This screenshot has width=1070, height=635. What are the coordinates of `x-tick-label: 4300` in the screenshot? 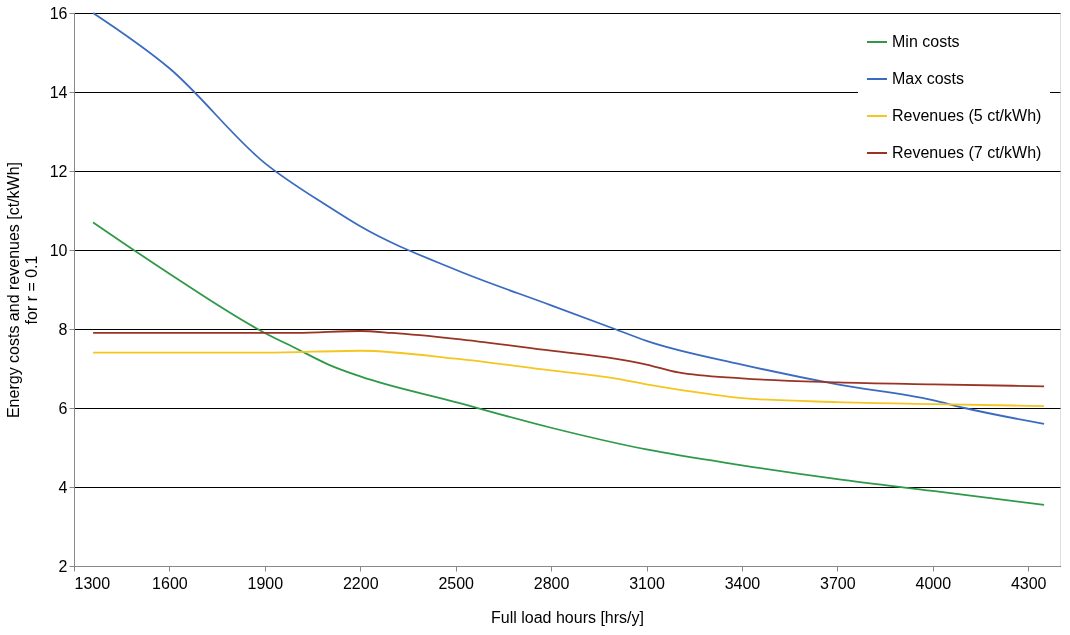 It's located at (1028, 583).